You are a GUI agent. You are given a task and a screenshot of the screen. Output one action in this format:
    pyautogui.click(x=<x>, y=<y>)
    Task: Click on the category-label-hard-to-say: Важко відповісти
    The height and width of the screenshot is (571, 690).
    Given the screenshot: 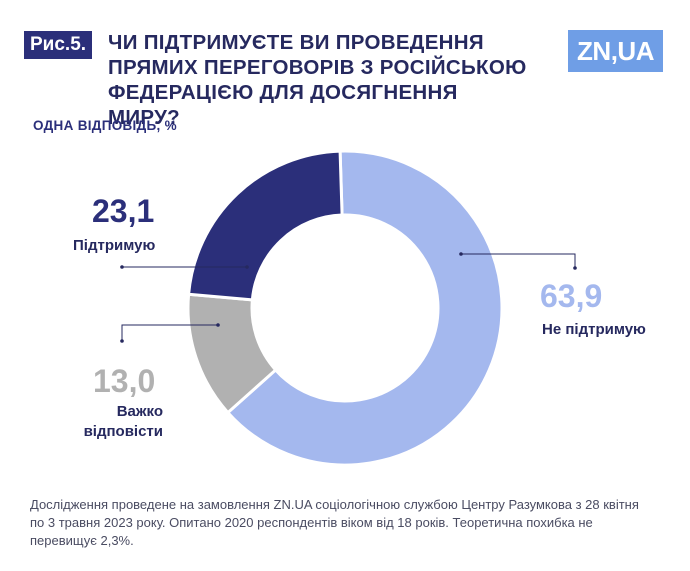 What is the action you would take?
    pyautogui.click(x=123, y=421)
    